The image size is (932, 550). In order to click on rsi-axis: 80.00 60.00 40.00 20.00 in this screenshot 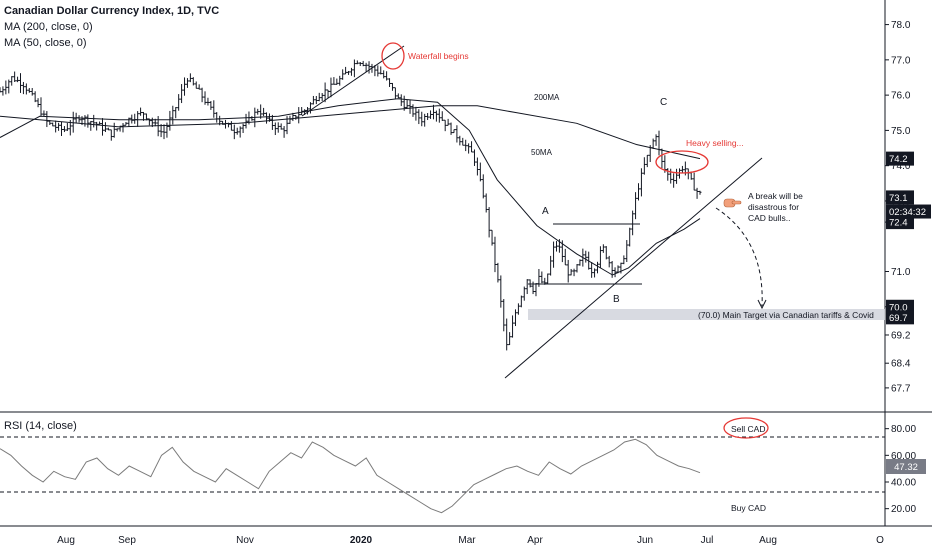, I will do `click(900, 469)`.